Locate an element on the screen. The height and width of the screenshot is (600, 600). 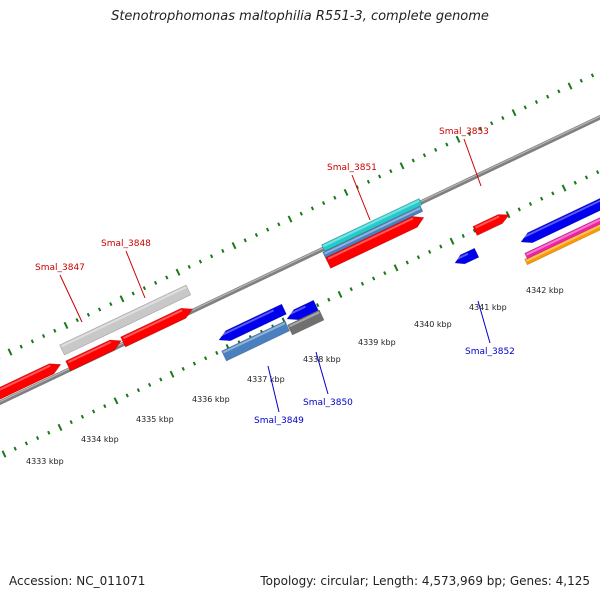
gene-label: Smal_3851 is located at coordinates (352, 168).